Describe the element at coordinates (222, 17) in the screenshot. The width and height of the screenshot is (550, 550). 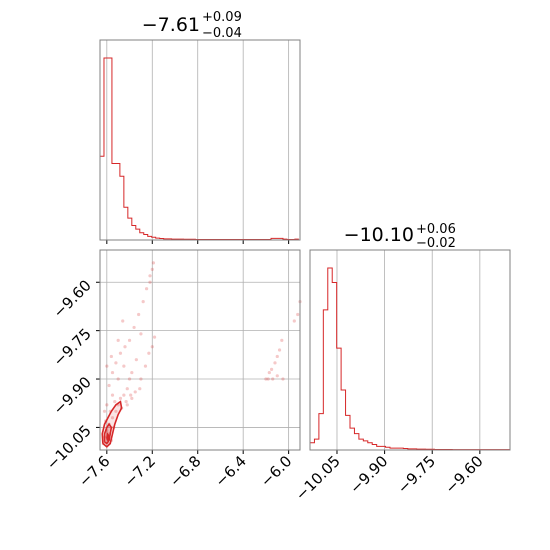
I see `hist1-title-plus: +0.09` at that location.